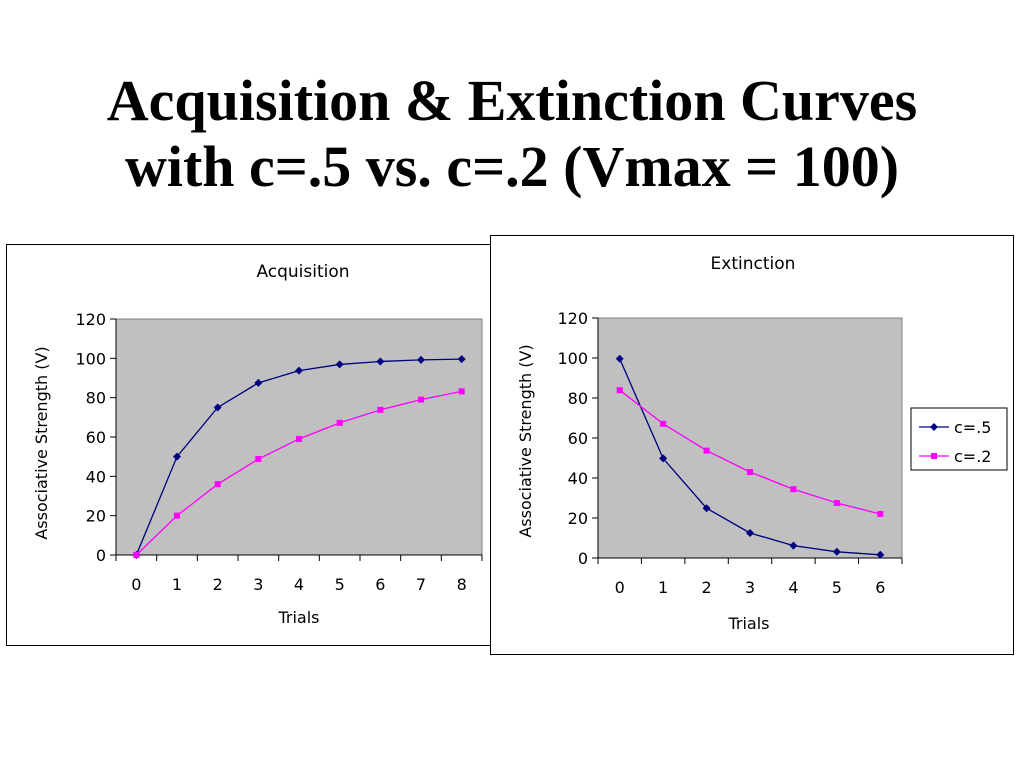 This screenshot has width=1024, height=768. Describe the element at coordinates (572, 358) in the screenshot. I see `extinction-y-tick-label: 100` at that location.